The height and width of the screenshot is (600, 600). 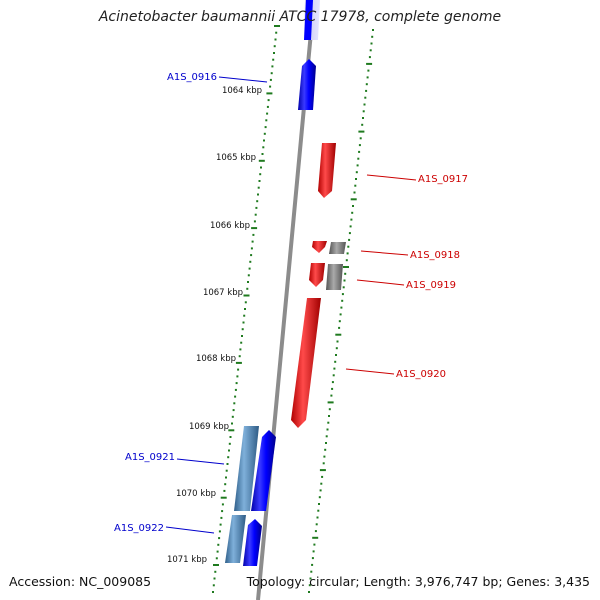 I want to click on gene-label: A1S_0922, so click(x=139, y=528).